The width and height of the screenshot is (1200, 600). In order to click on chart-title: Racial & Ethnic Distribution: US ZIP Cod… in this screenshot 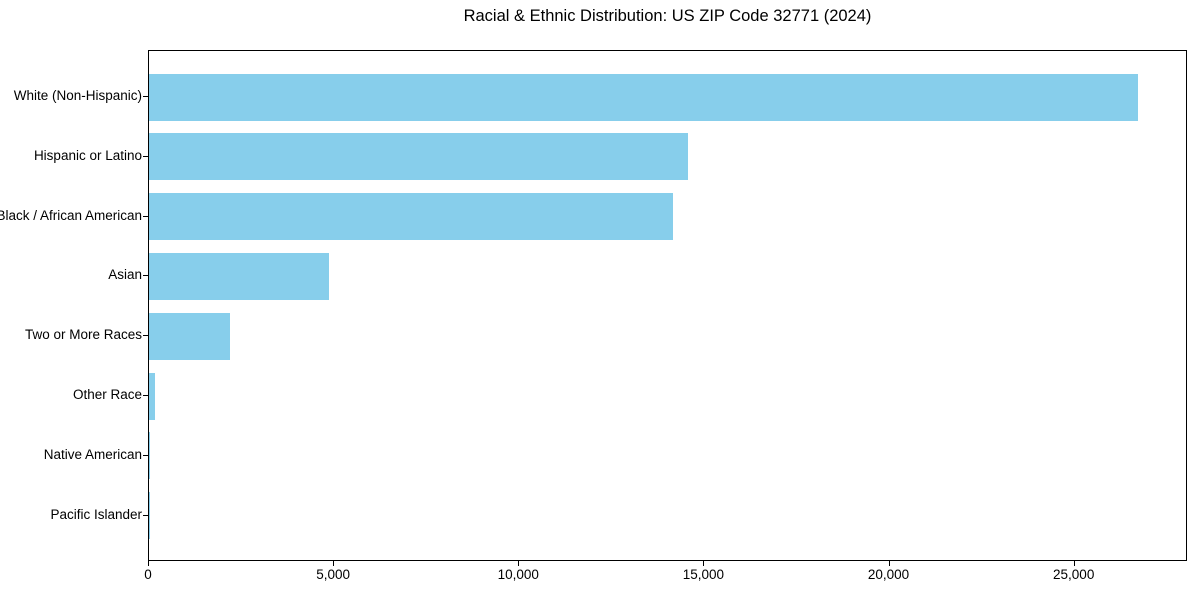, I will do `click(667, 16)`.